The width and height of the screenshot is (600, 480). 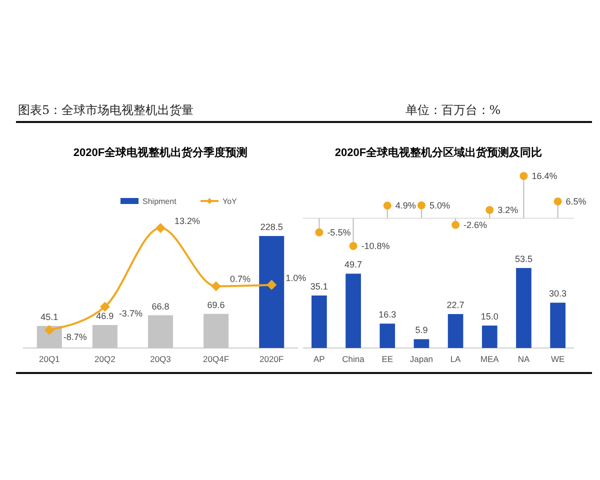 What do you see at coordinates (271, 227) in the screenshot?
I see `data-label: 228.5` at bounding box center [271, 227].